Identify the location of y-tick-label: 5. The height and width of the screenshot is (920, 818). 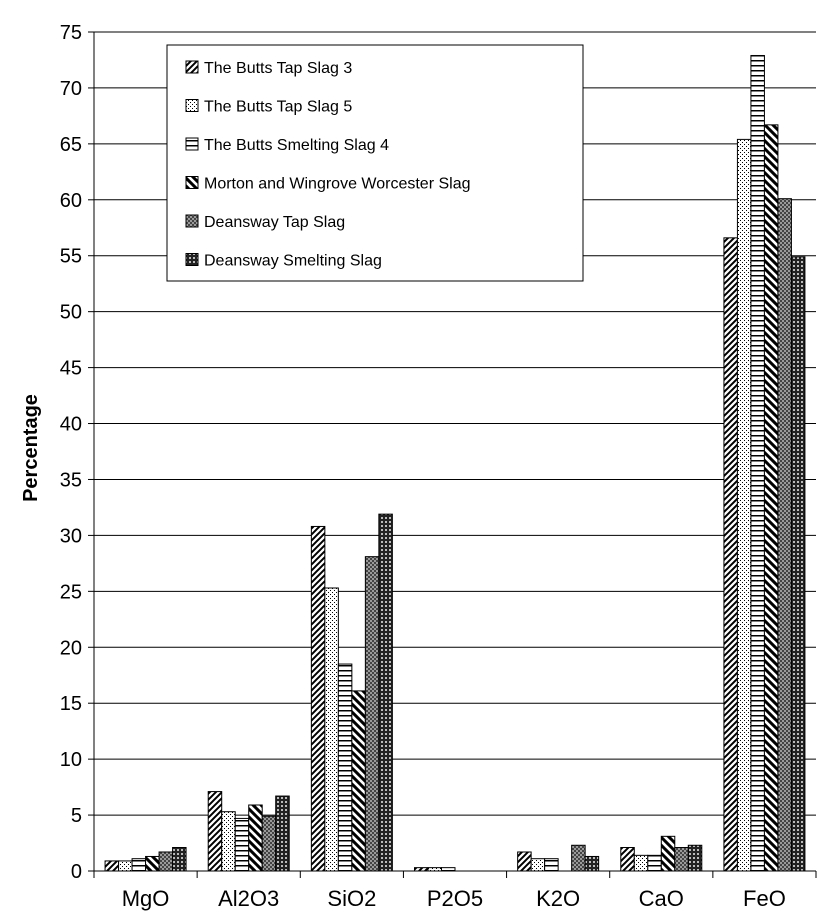
(76, 816).